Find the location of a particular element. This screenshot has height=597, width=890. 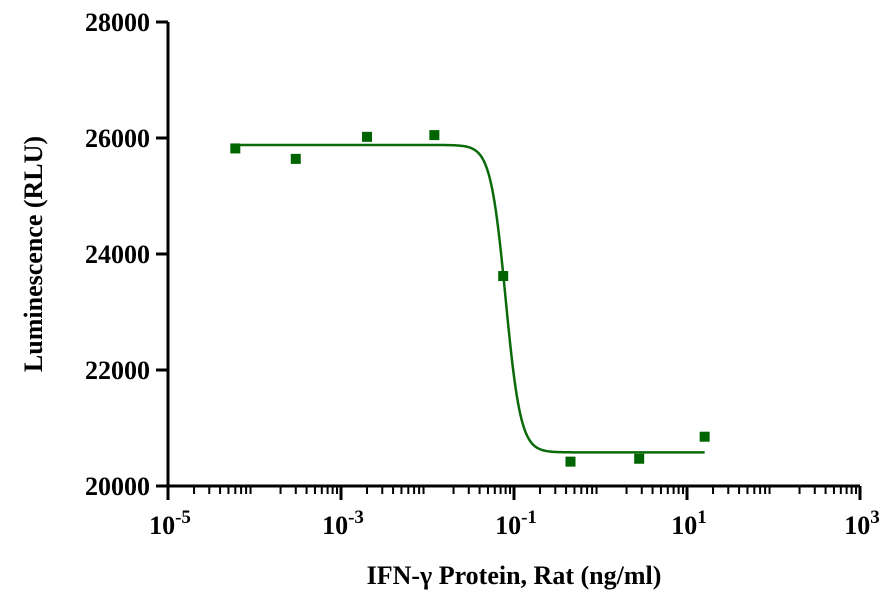

x-tick-label: 10⁻³ is located at coordinates (343, 523).